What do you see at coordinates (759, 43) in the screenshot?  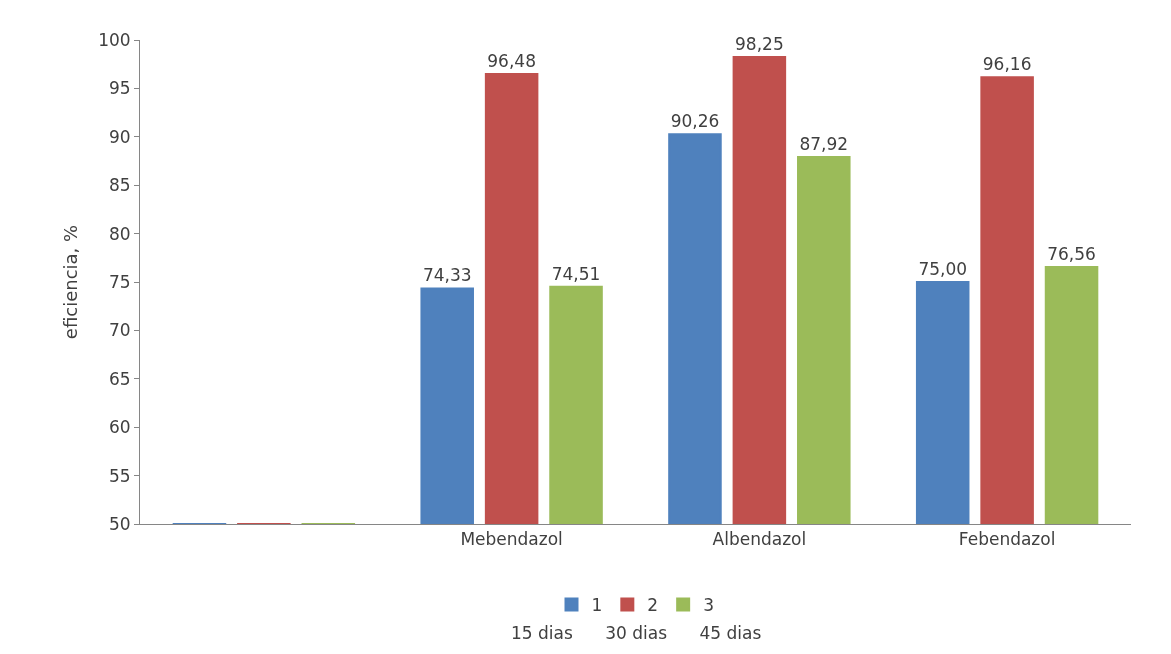 I see `data-label: 98,25` at bounding box center [759, 43].